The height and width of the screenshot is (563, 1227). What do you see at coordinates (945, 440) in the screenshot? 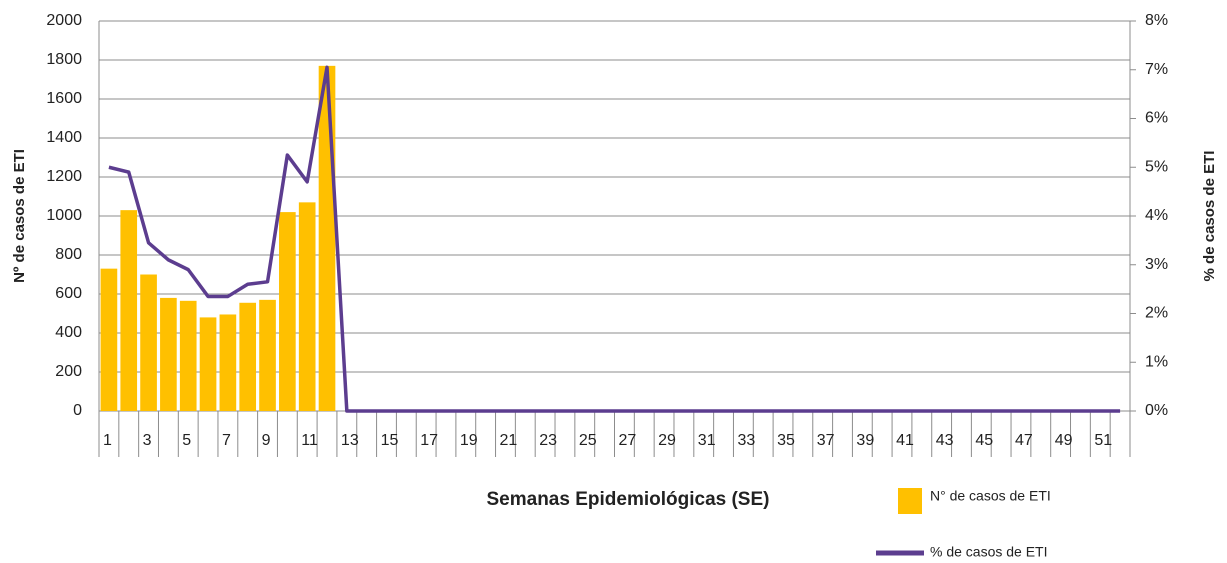
I see `x-tick-label: 43` at bounding box center [945, 440].